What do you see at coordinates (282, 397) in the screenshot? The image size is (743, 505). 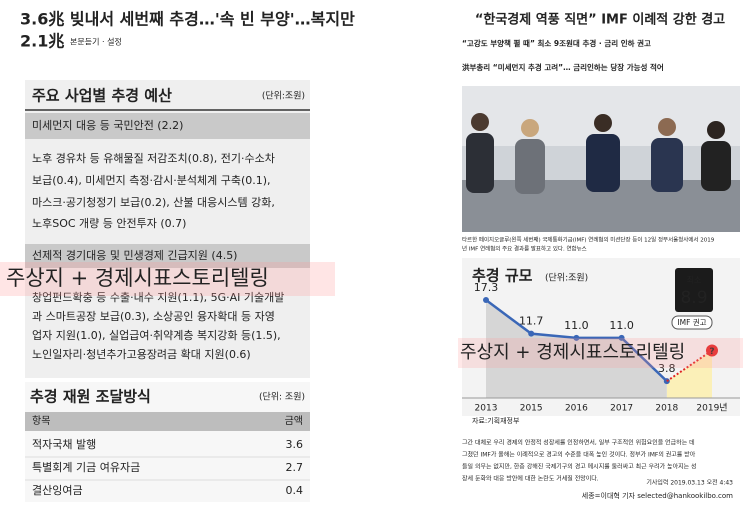 I see `funding-unit: (단위: 조원)` at bounding box center [282, 397].